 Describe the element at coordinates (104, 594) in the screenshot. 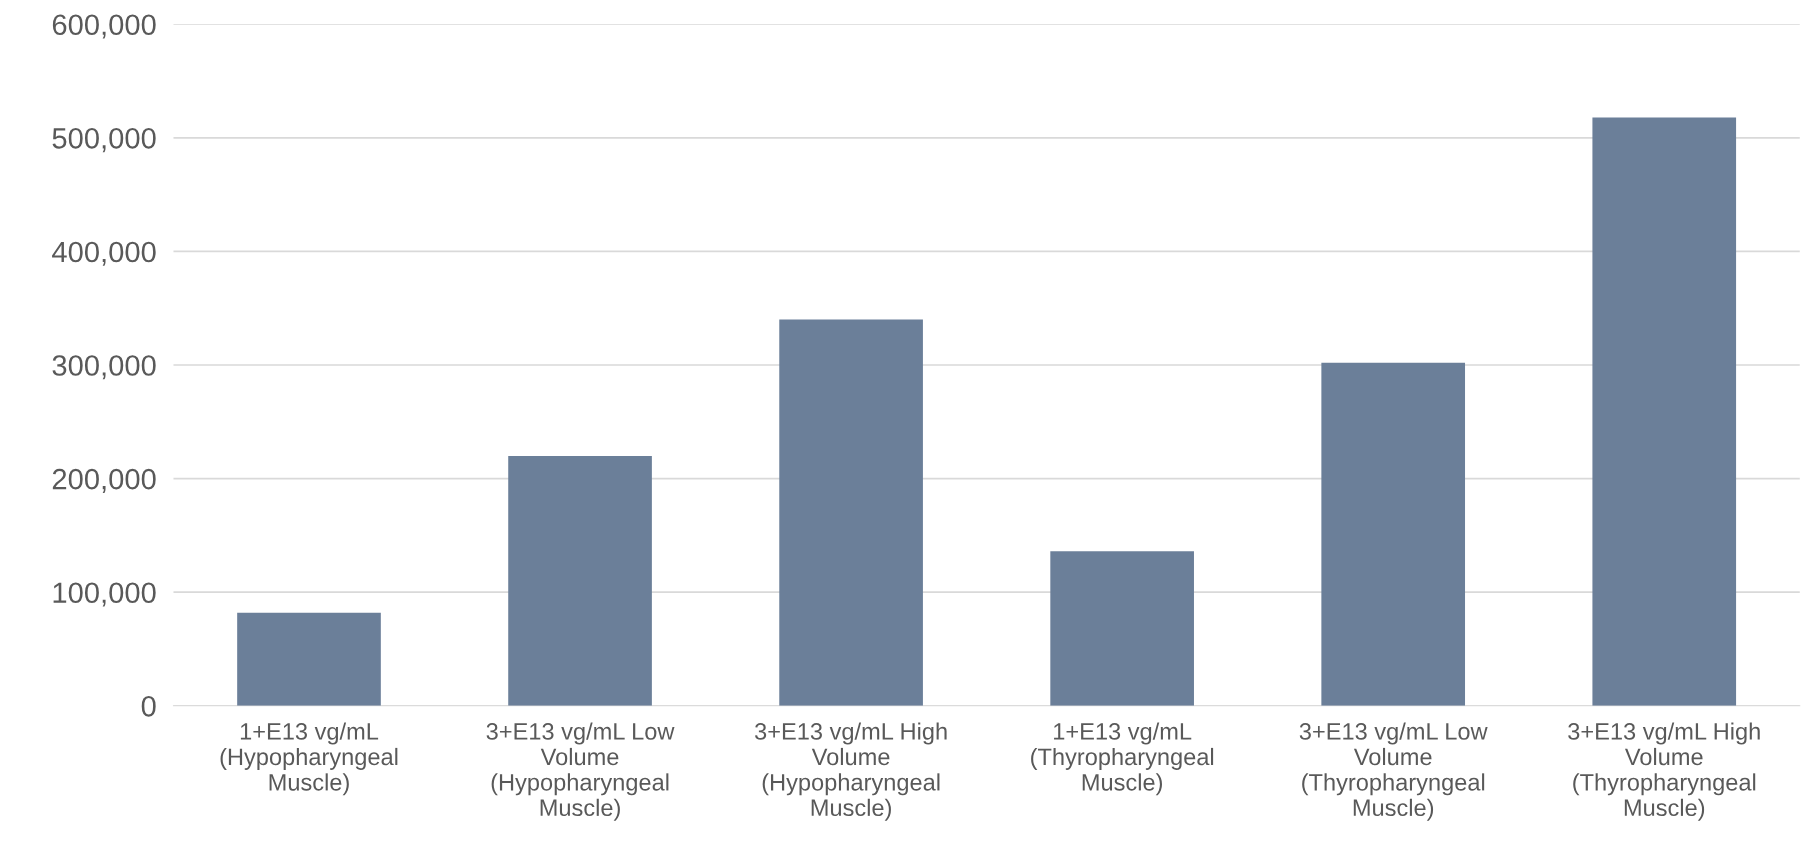

I see `y-tick-label: 100,000` at that location.